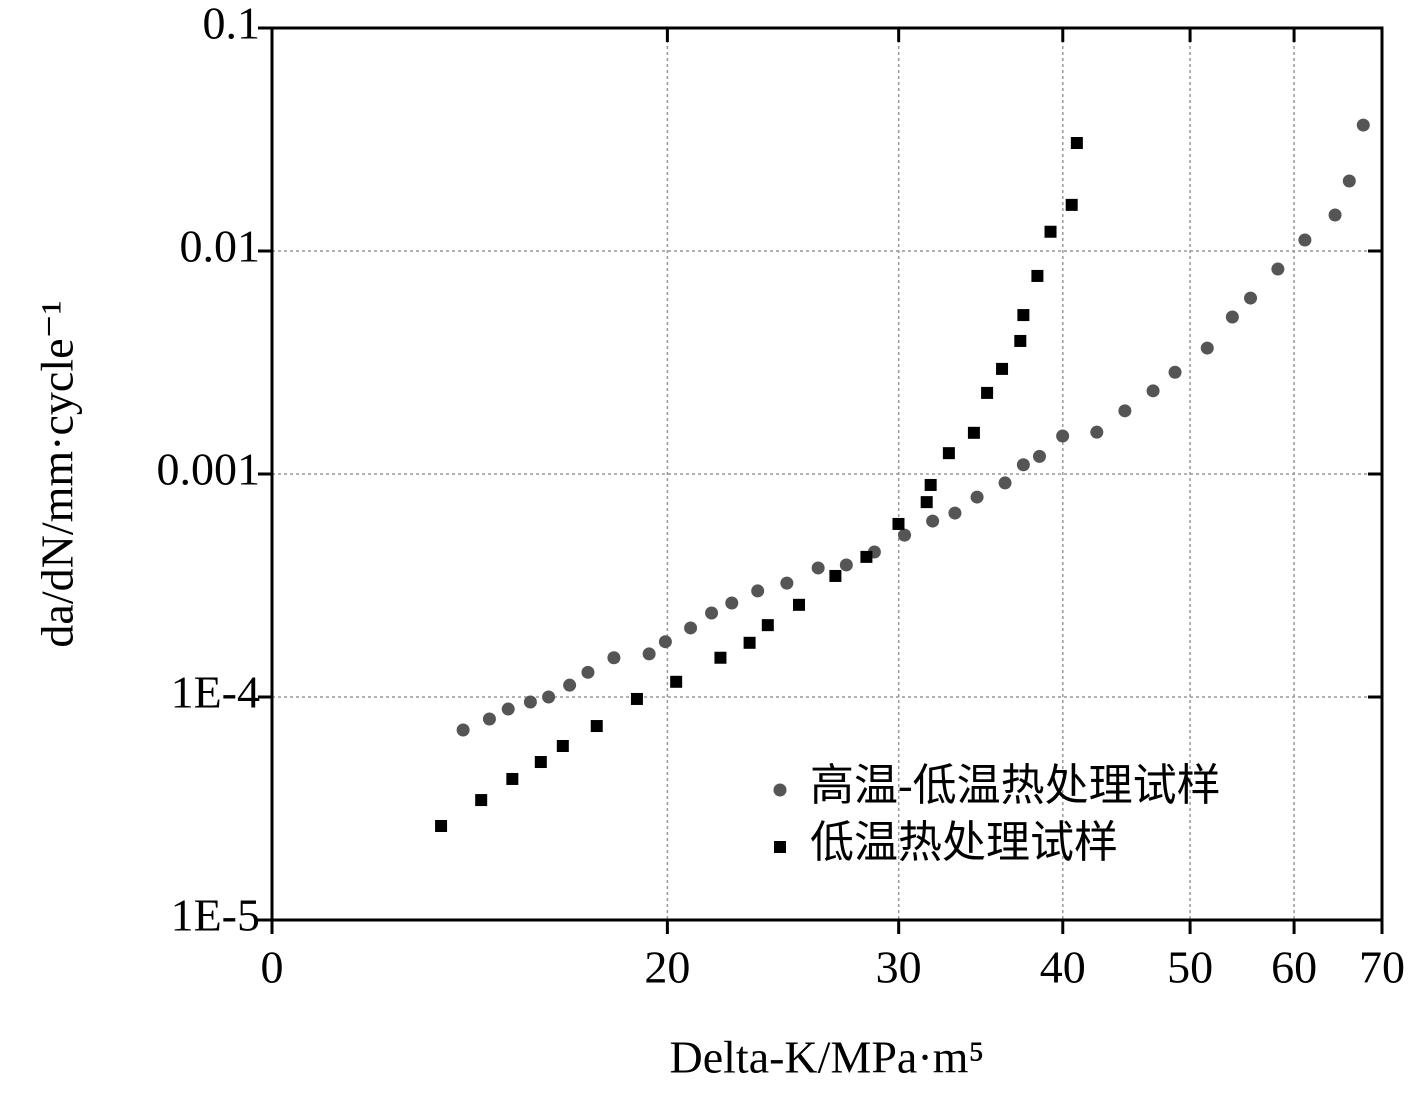 The width and height of the screenshot is (1417, 1101). What do you see at coordinates (215, 915) in the screenshot?
I see `y-tick-label: 1E-5` at bounding box center [215, 915].